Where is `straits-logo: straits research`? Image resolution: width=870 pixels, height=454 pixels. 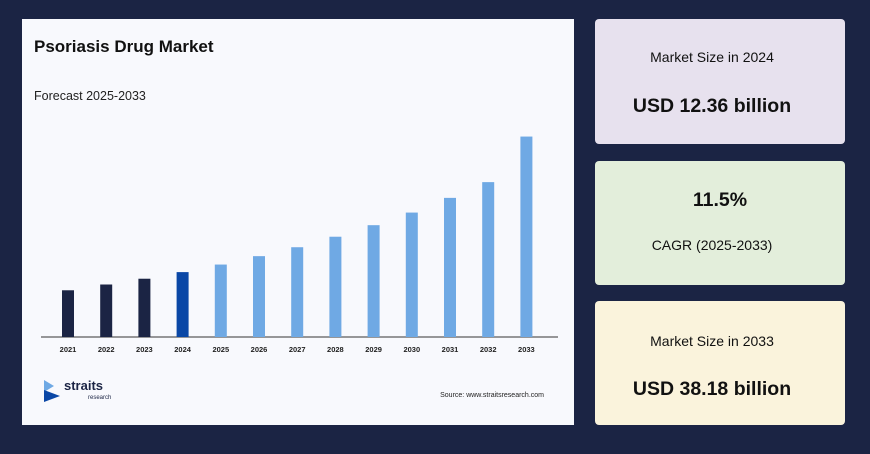 straits-logo: straits research is located at coordinates (87, 393).